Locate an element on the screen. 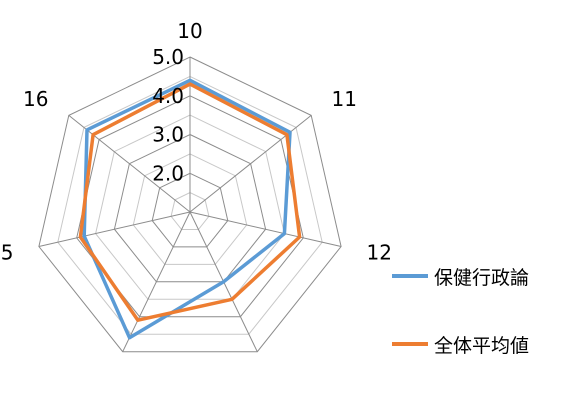  category-label-14: 14 is located at coordinates (98, 364).